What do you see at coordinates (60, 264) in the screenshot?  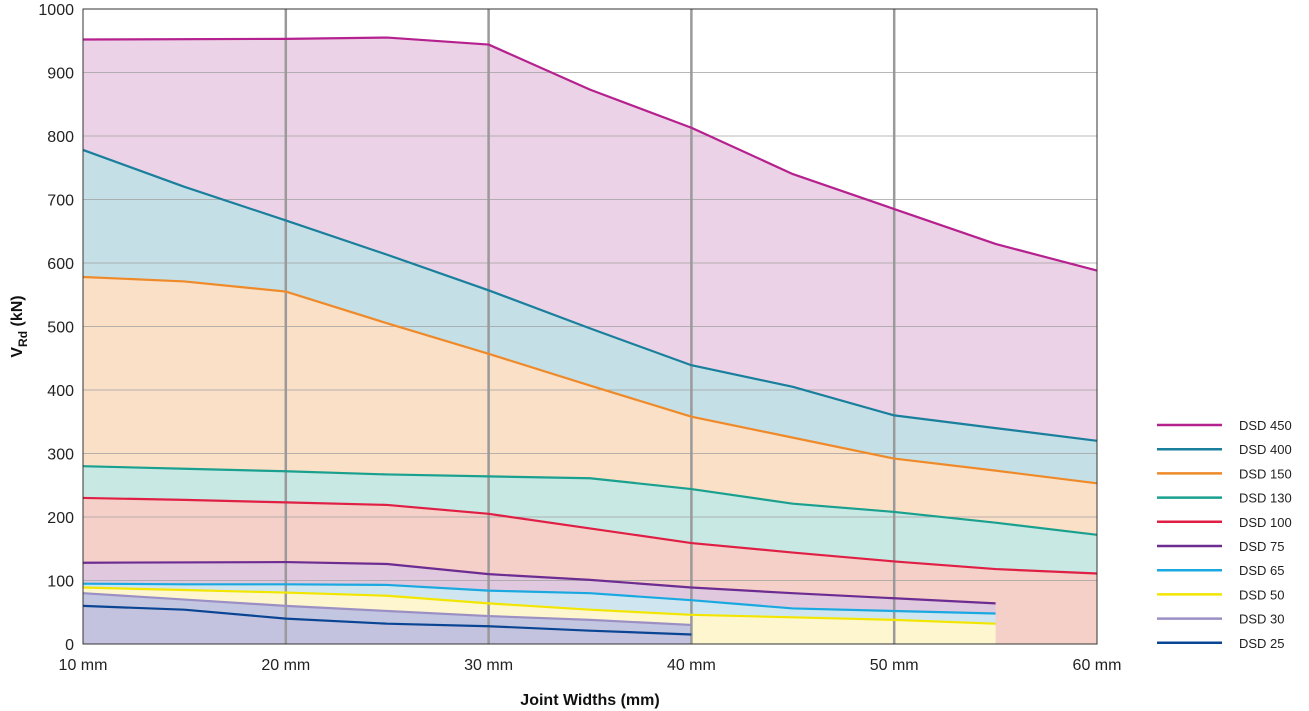 I see `y-tick-label: 600` at bounding box center [60, 264].